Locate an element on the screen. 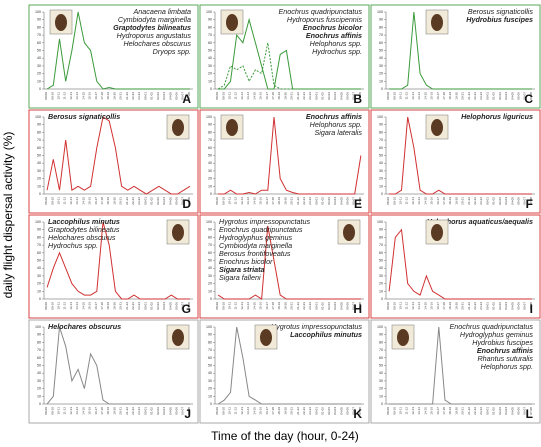 The width and height of the screenshot is (541, 447). x-tick-label: 21-22 is located at coordinates (469, 411).